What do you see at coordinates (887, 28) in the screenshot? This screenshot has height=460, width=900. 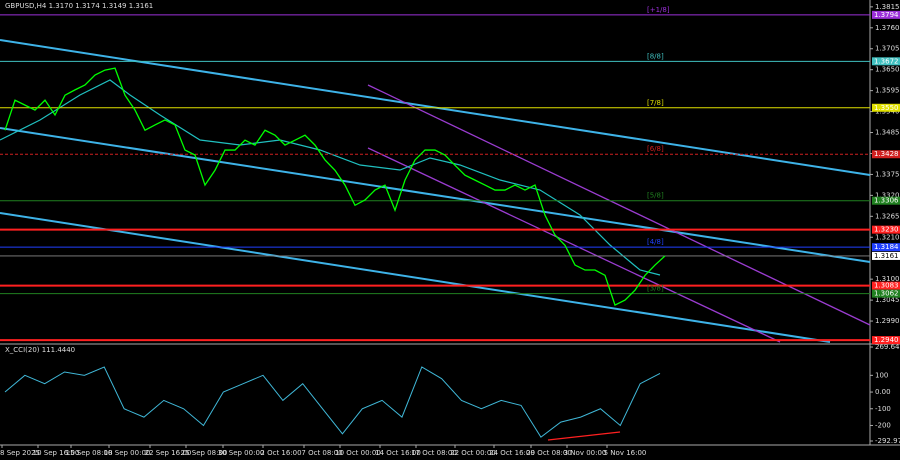 I see `y-tick-label: 1.3760` at bounding box center [887, 28].